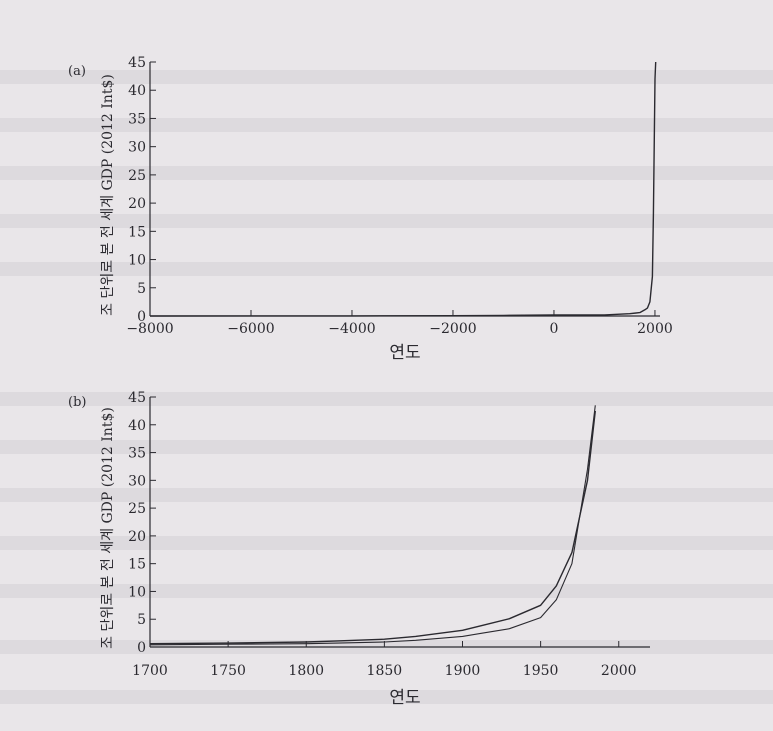  What do you see at coordinates (77, 71) in the screenshot?
I see `panel-label: (a)` at bounding box center [77, 71].